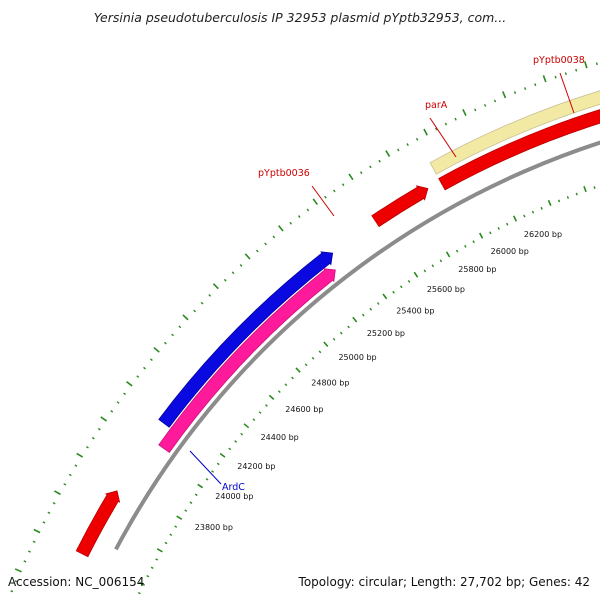  Describe the element at coordinates (415, 310) in the screenshot. I see `tick-label: 25400 bp` at that location.